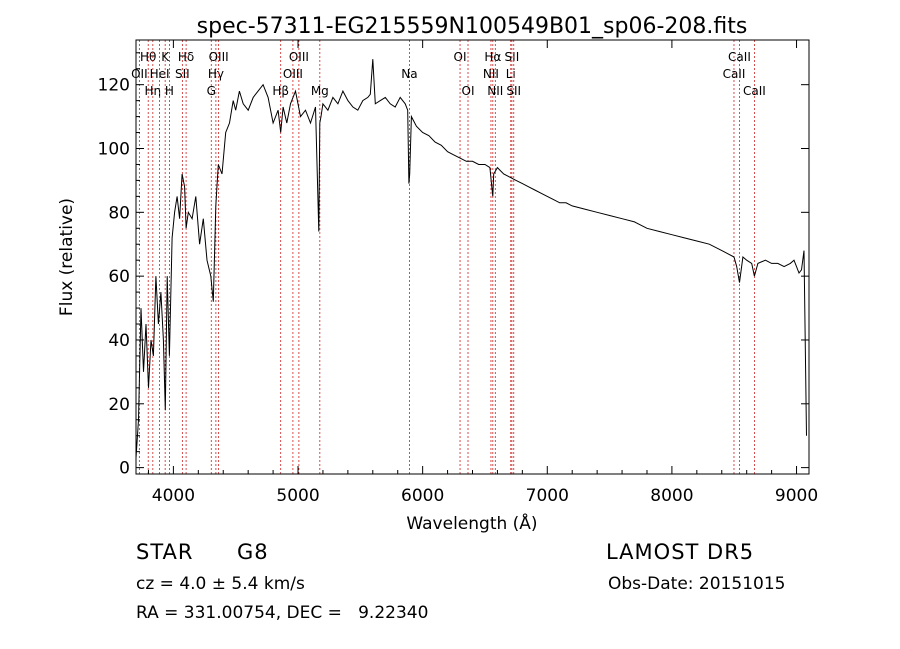 The height and width of the screenshot is (649, 900). I want to click on redshift-text: cz = 4.0 ± 5.4 km/s, so click(220, 584).